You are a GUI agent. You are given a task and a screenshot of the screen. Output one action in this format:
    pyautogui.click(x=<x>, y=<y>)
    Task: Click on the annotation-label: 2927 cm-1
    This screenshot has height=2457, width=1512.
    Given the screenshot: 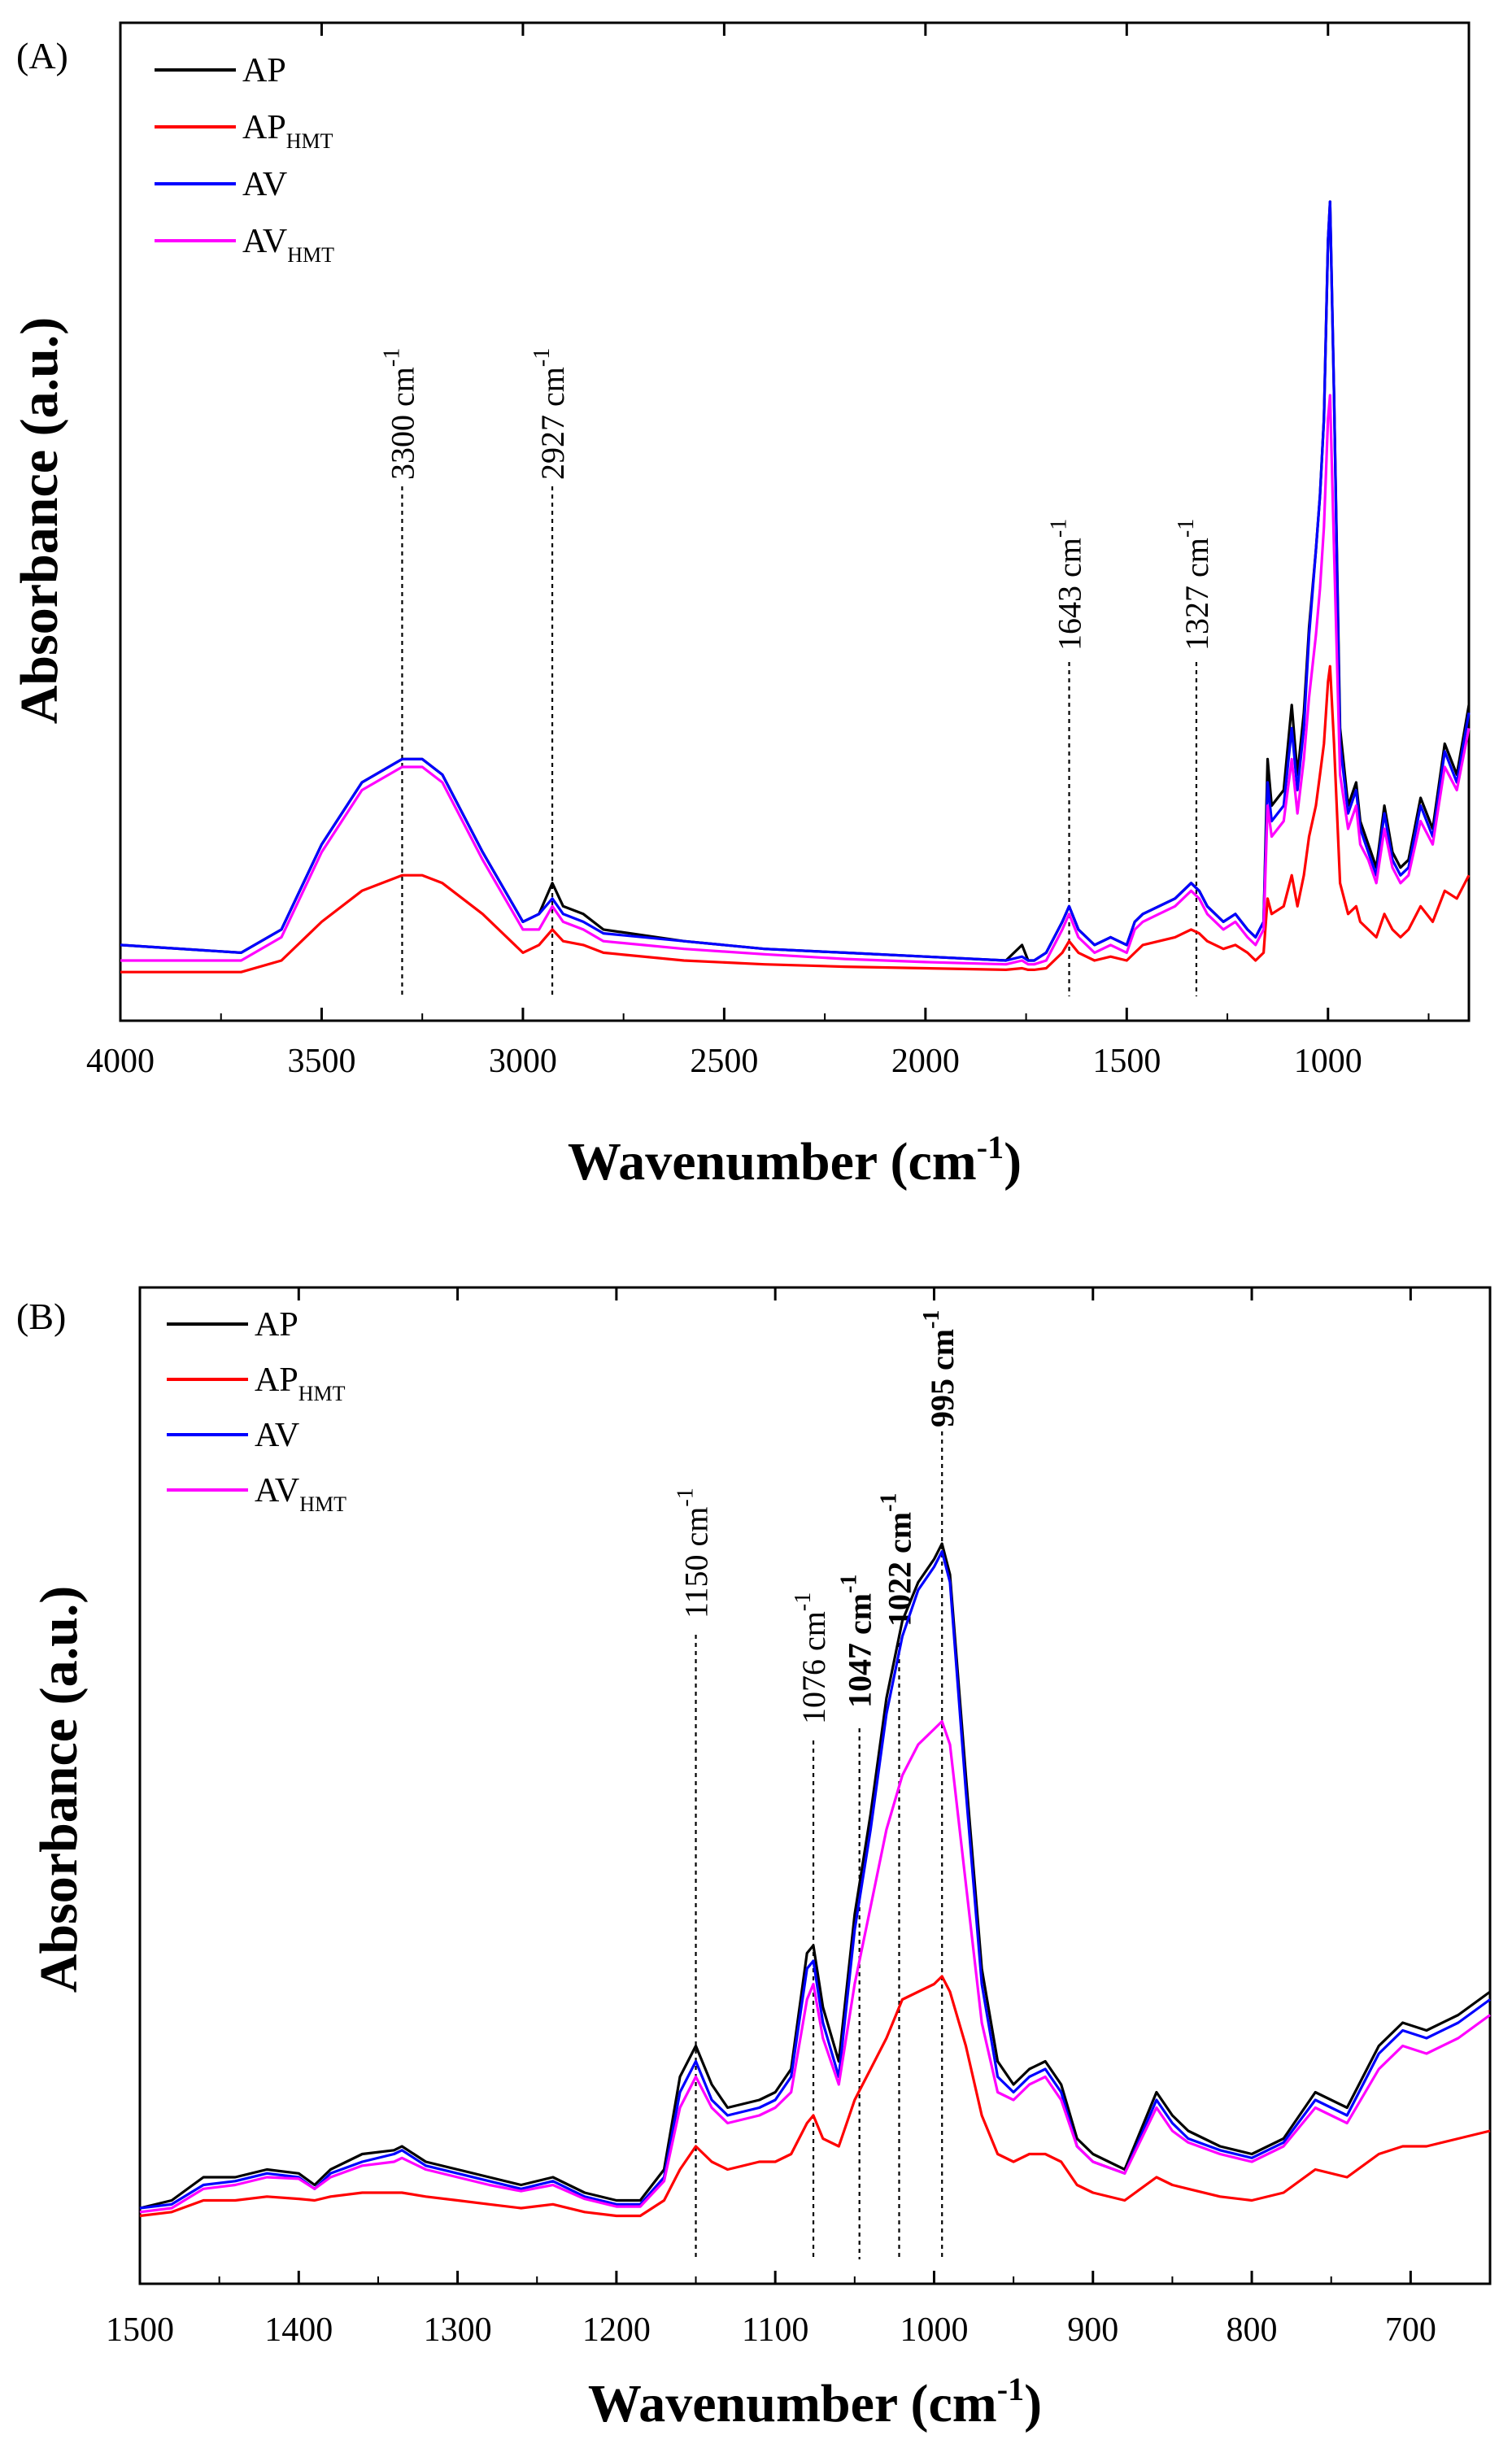 What is the action you would take?
    pyautogui.click(x=550, y=414)
    